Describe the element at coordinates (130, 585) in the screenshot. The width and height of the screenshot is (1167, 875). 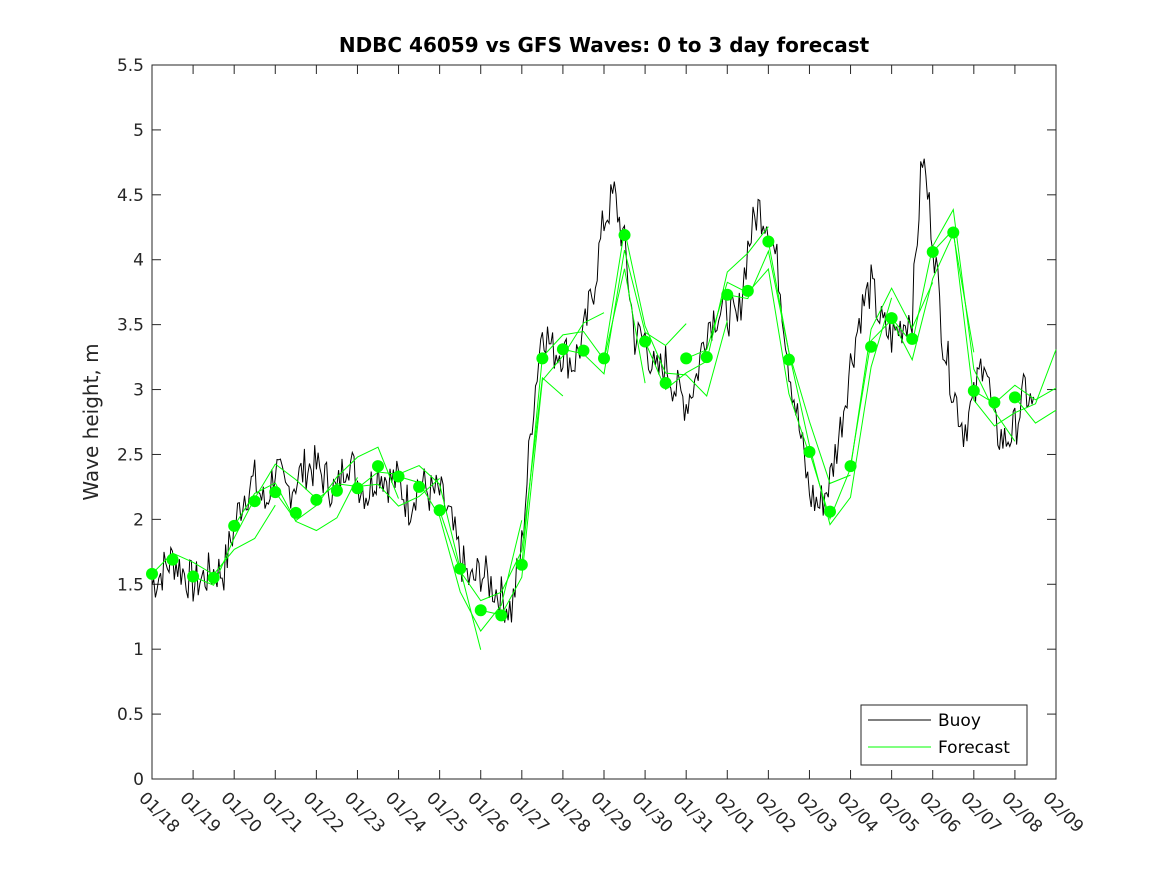
I see `y-tick-label: 1.5` at that location.